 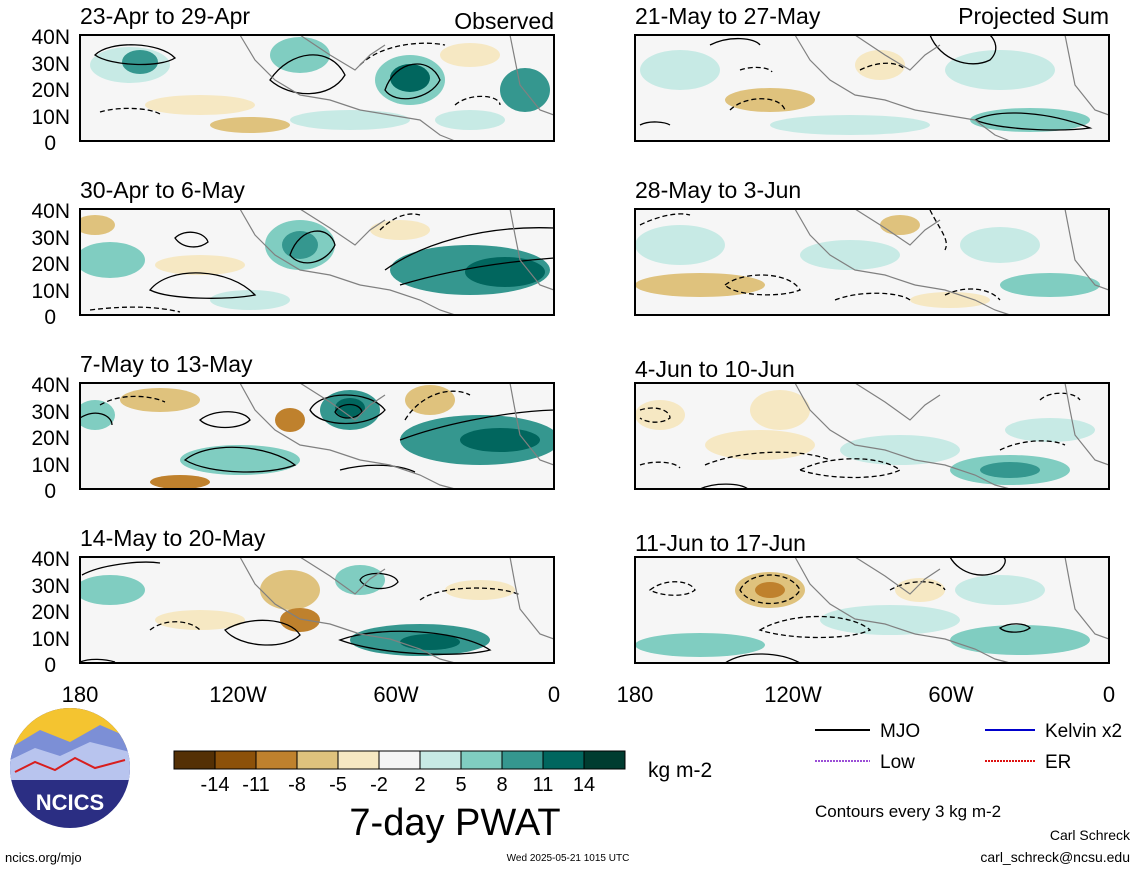 I want to click on panel-title: 23-Apr to 29-Apr, so click(x=165, y=16).